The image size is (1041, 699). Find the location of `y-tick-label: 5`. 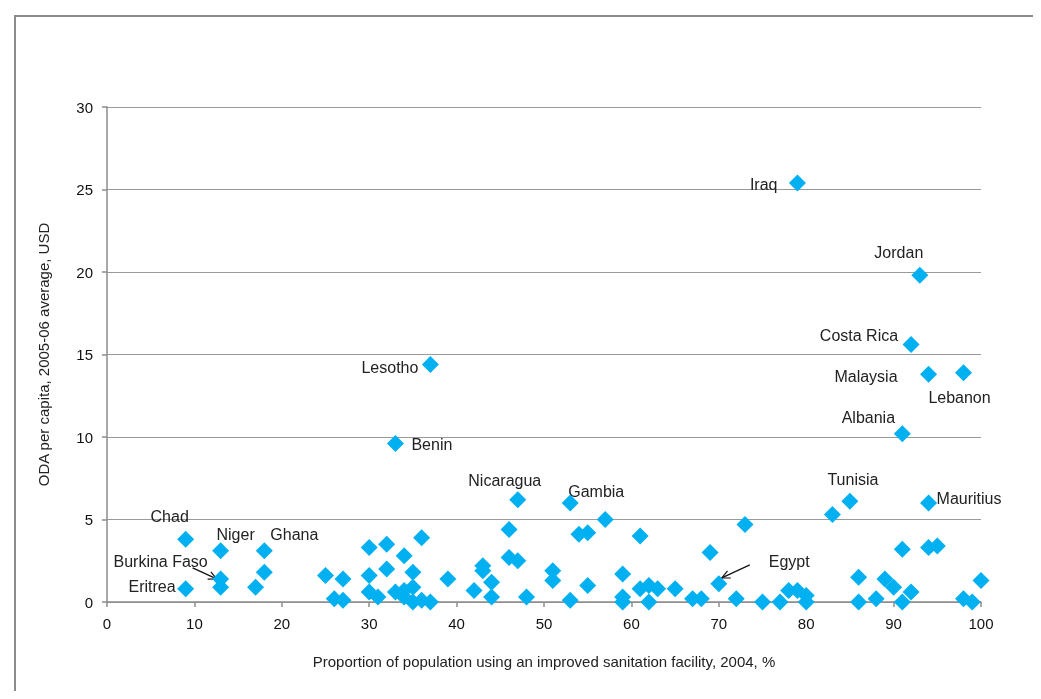

y-tick-label: 5 is located at coordinates (88, 519).